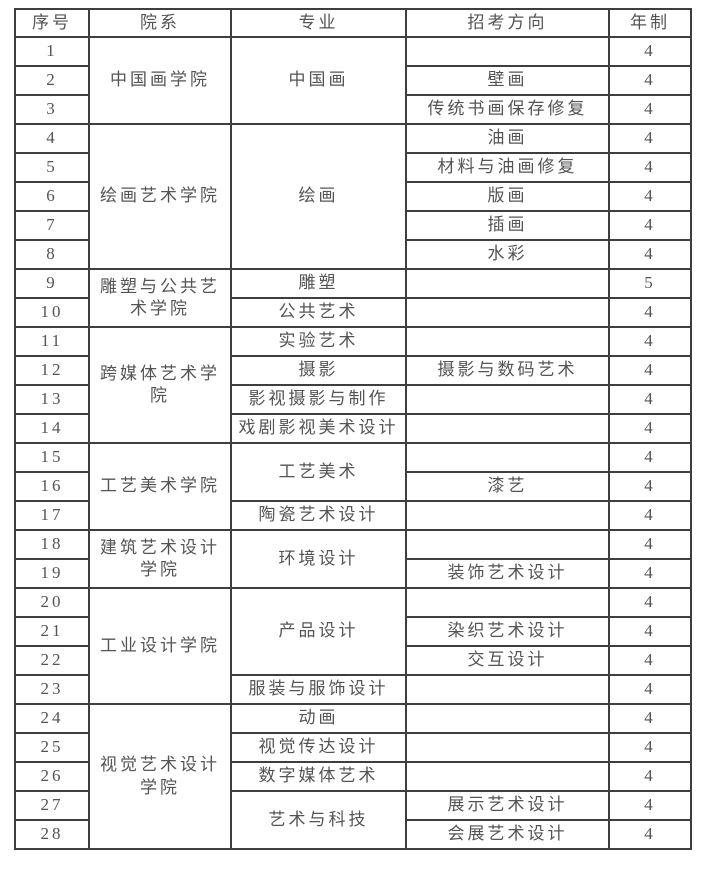  Describe the element at coordinates (353, 167) in the screenshot. I see `table-row: 5 材料与油画修复 4` at that location.